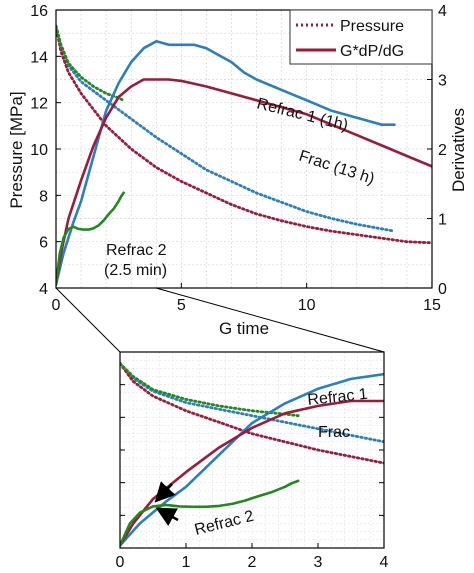 The height and width of the screenshot is (573, 474). Describe the element at coordinates (442, 289) in the screenshot. I see `y-tick-label-right: 0` at that location.